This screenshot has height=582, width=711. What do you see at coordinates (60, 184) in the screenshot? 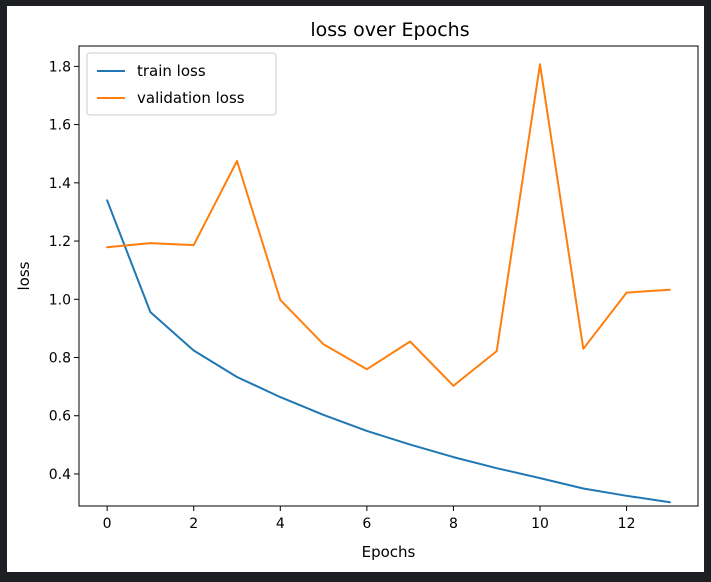
I see `y-tick-label: 1.4` at bounding box center [60, 184].